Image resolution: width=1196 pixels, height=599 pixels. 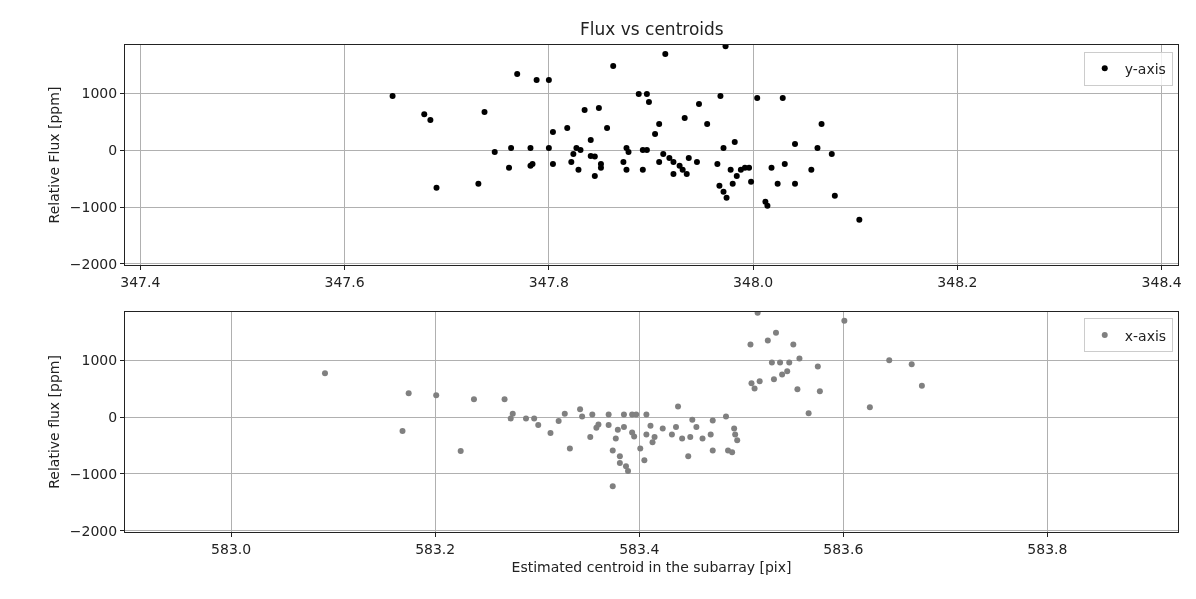 I want to click on x-tick-label: 347.6, so click(x=344, y=281).